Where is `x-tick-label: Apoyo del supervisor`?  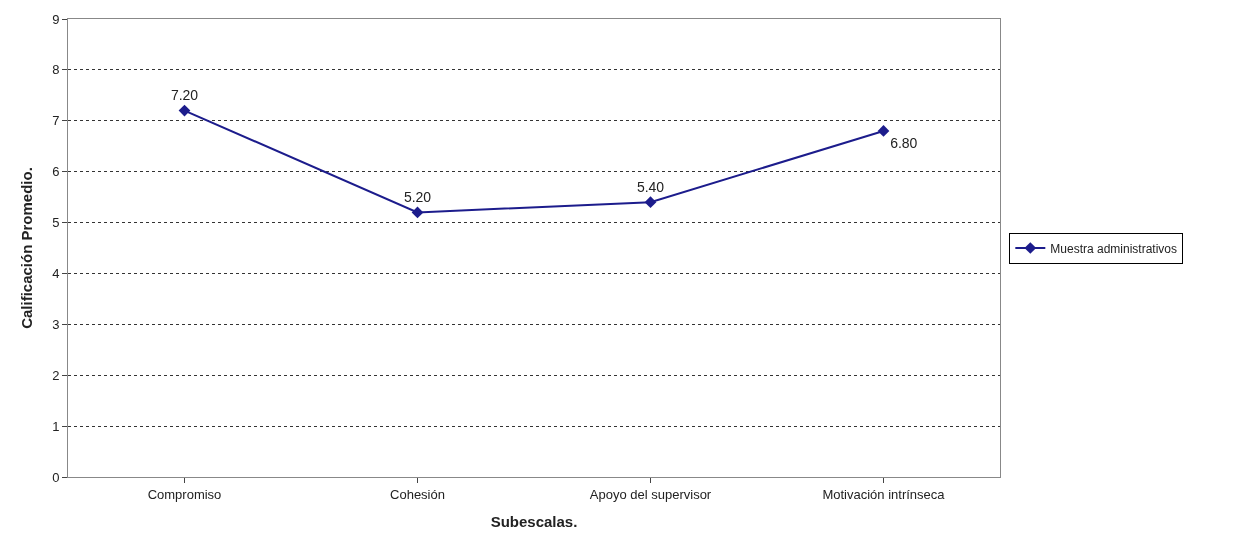
x-tick-label: Apoyo del supervisor is located at coordinates (650, 494).